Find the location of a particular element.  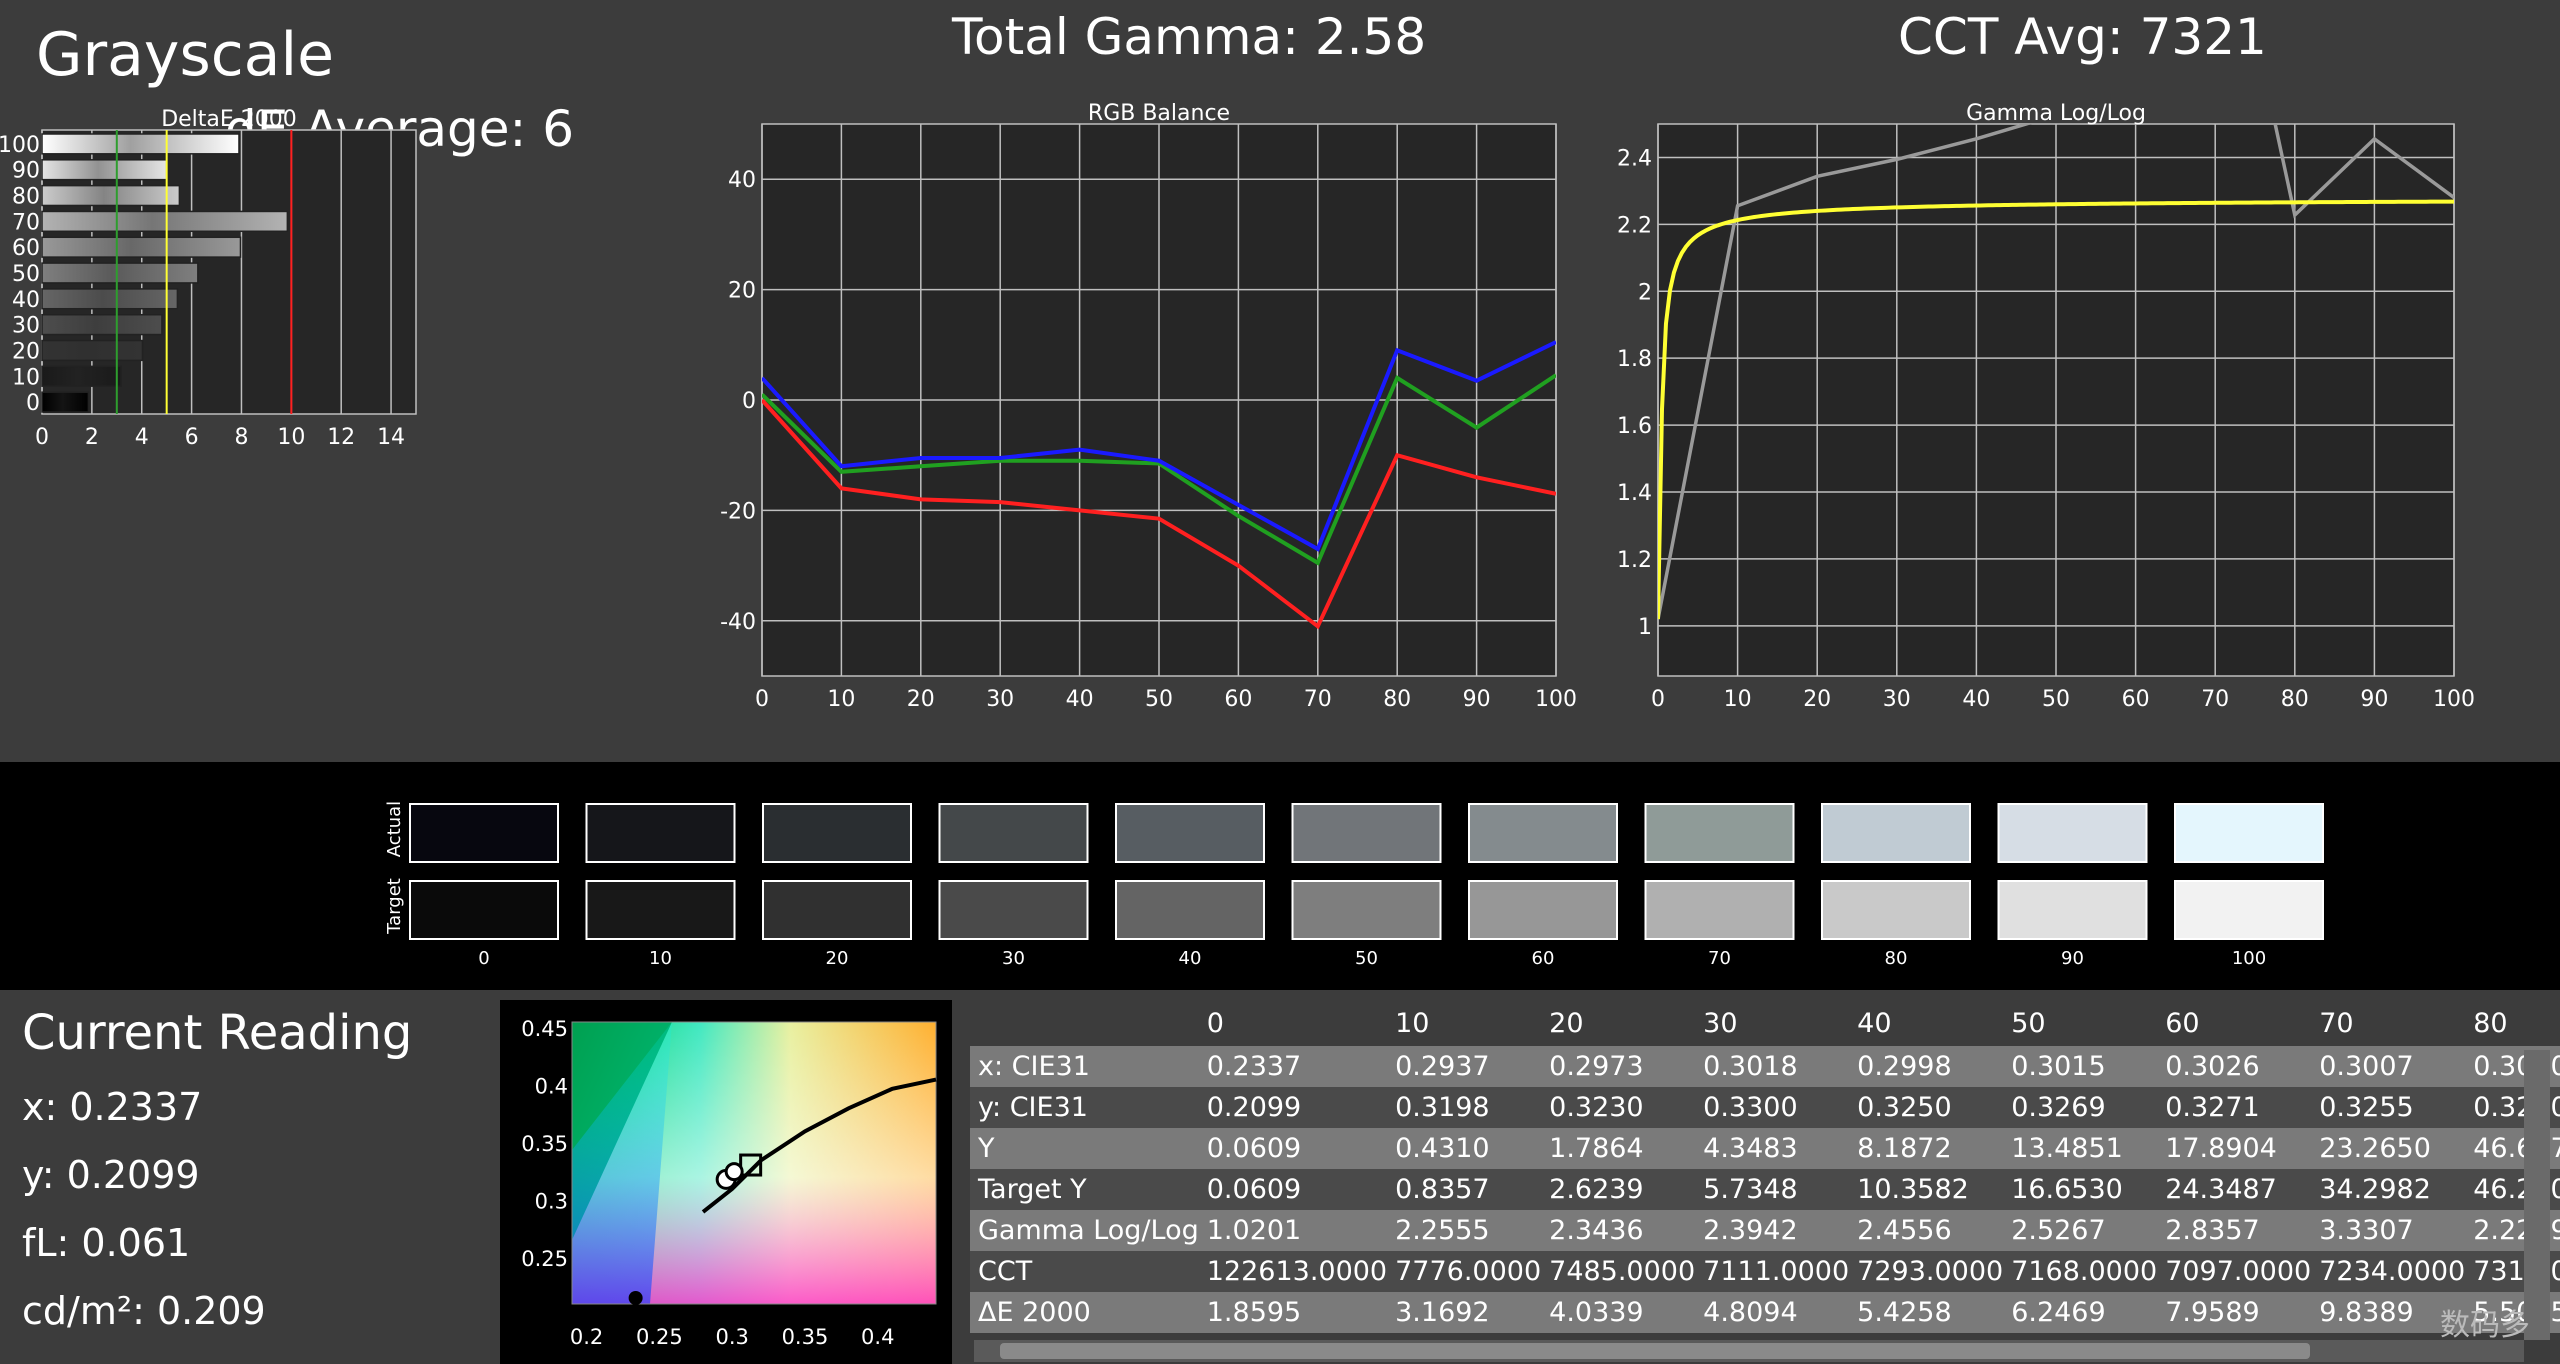

deltae-y-tick: 0 is located at coordinates (33, 403).